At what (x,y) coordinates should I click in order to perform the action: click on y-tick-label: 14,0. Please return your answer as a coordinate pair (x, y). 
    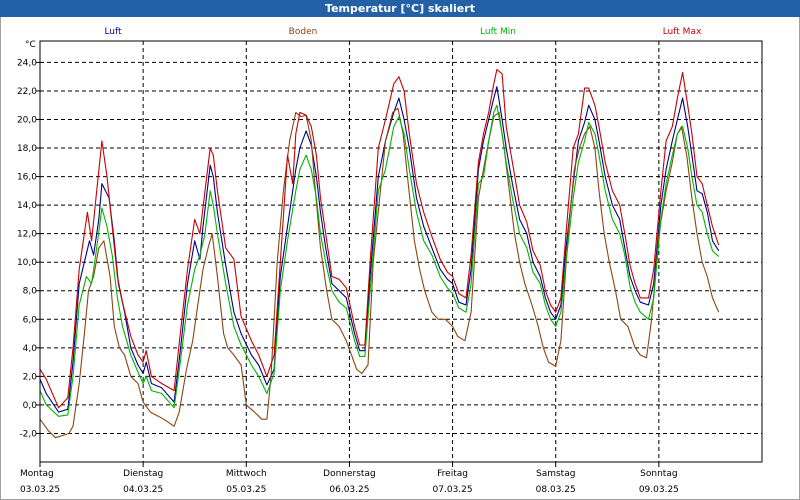
    Looking at the image, I should click on (27, 206).